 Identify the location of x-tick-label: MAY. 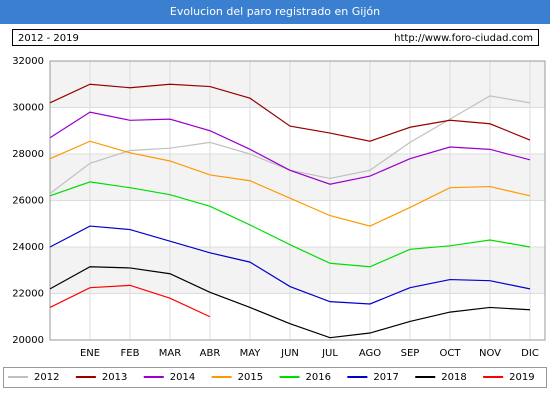
(251, 353).